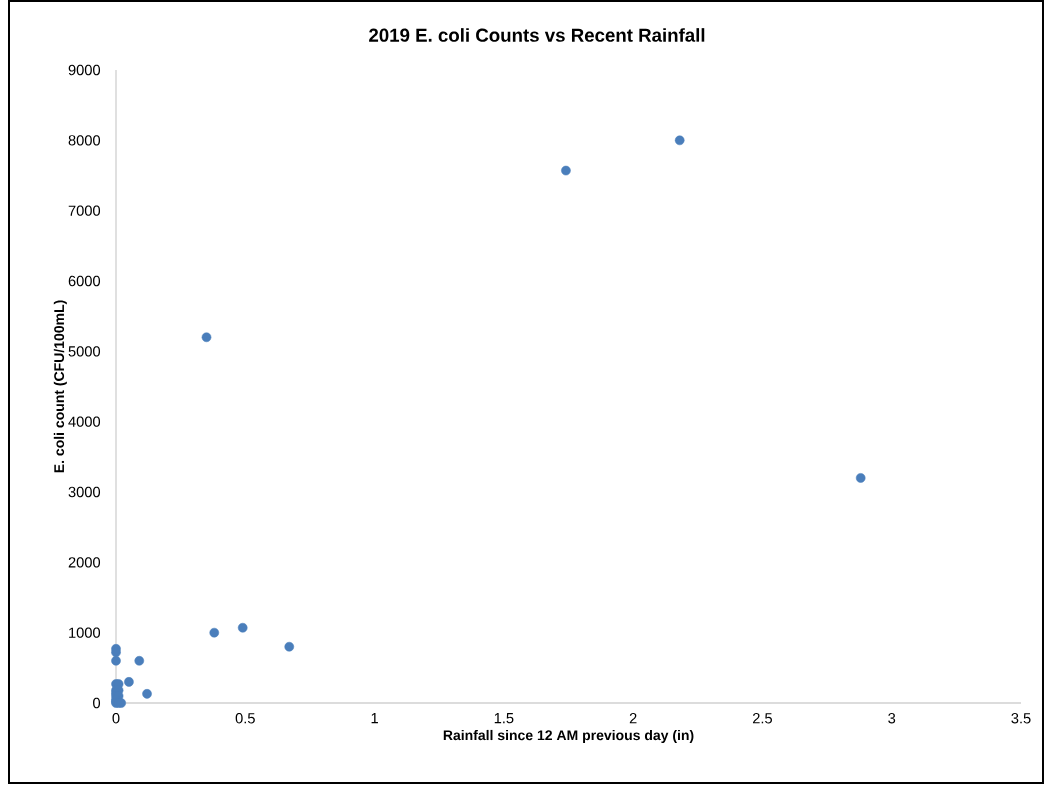 Image resolution: width=1044 pixels, height=786 pixels. Describe the element at coordinates (97, 703) in the screenshot. I see `y-tick-label: 0` at that location.